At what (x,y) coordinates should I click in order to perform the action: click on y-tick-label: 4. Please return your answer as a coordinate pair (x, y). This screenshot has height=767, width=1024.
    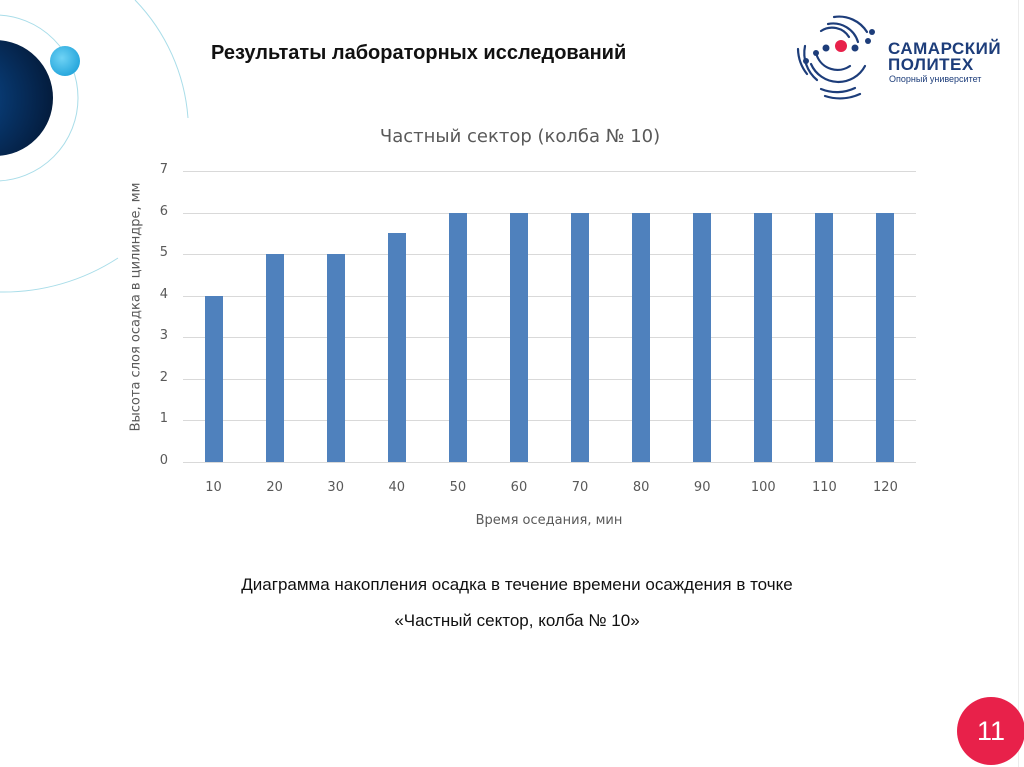
    Looking at the image, I should click on (163, 294).